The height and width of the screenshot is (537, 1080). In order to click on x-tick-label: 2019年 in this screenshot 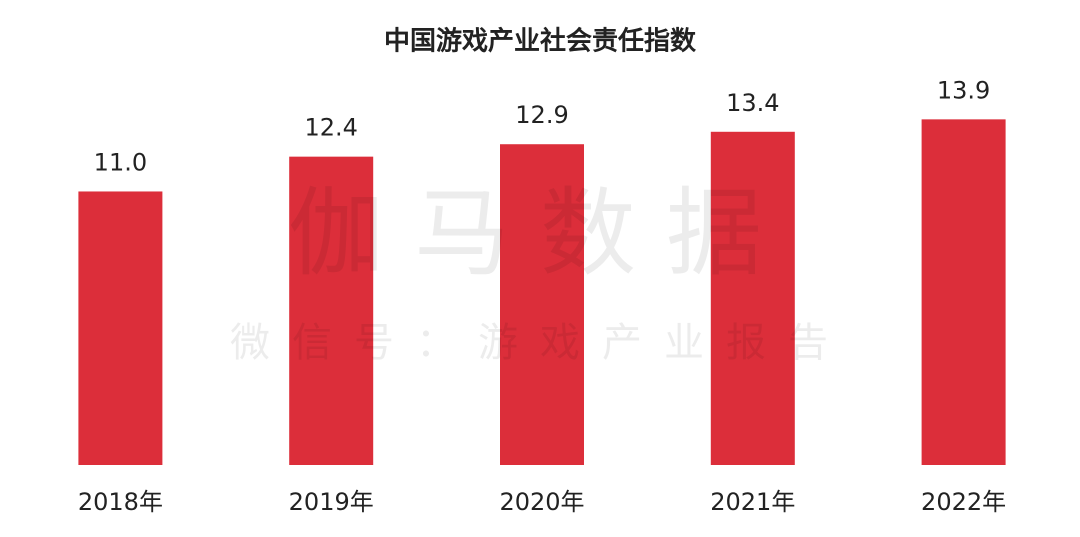, I will do `click(331, 502)`.